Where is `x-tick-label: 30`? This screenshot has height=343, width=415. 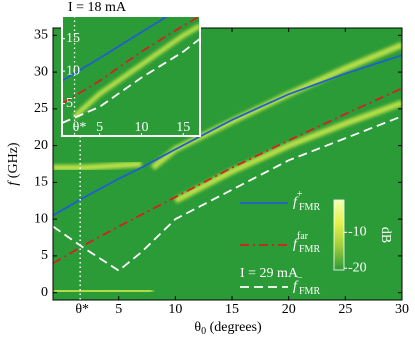
x-tick-label: 30 is located at coordinates (402, 309).